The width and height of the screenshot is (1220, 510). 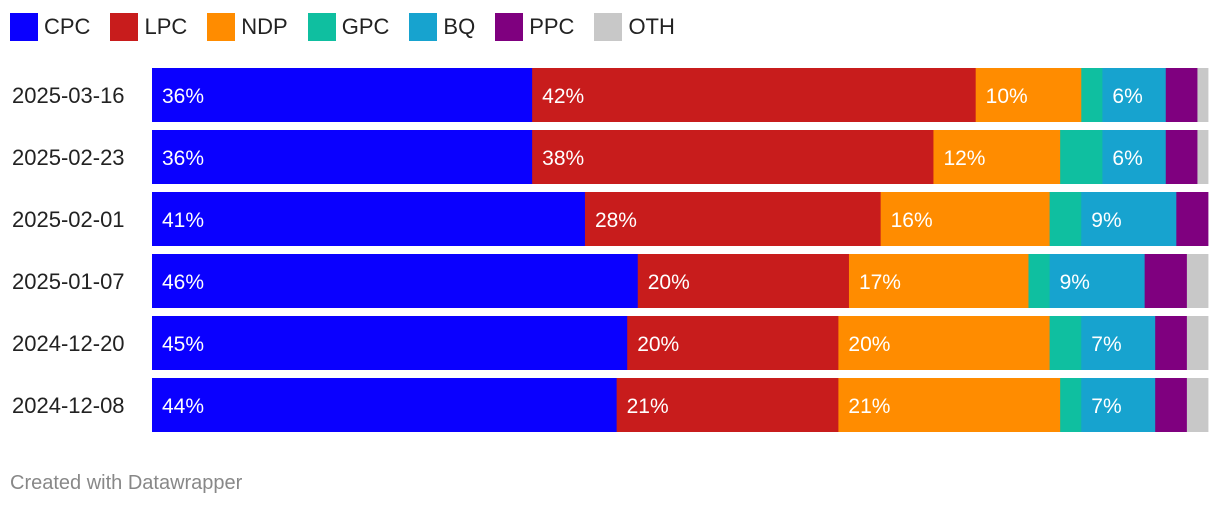 What do you see at coordinates (166, 26) in the screenshot?
I see `legend-label-lpc: LPC` at bounding box center [166, 26].